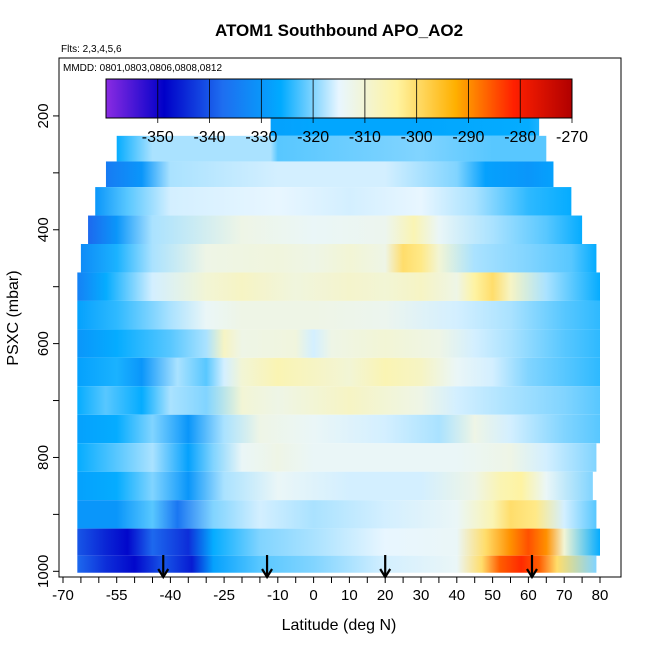 This screenshot has width=650, height=650. Describe the element at coordinates (261, 137) in the screenshot. I see `colorbar-tick-label: -330` at that location.